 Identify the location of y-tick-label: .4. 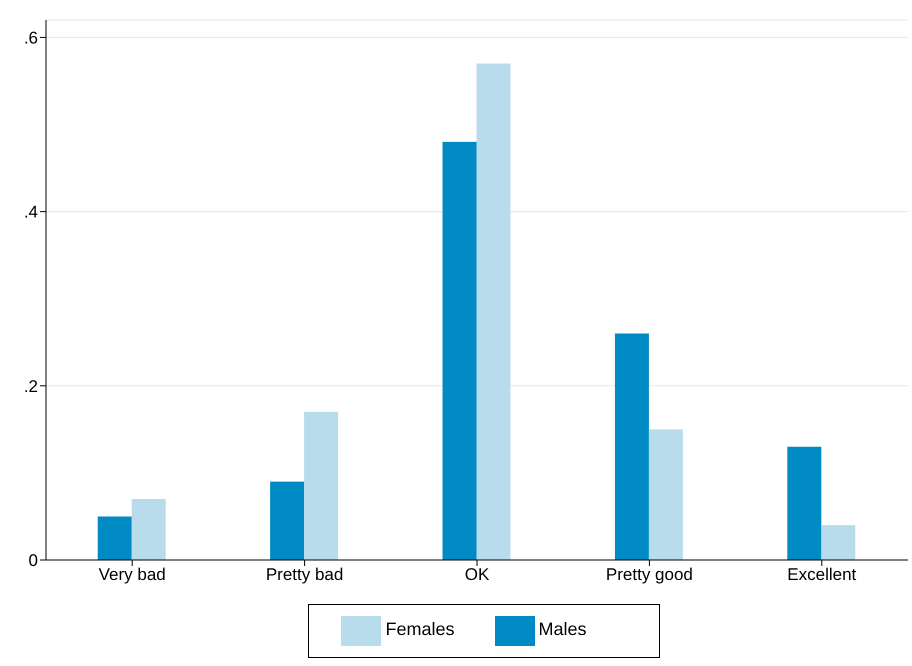
(31, 212).